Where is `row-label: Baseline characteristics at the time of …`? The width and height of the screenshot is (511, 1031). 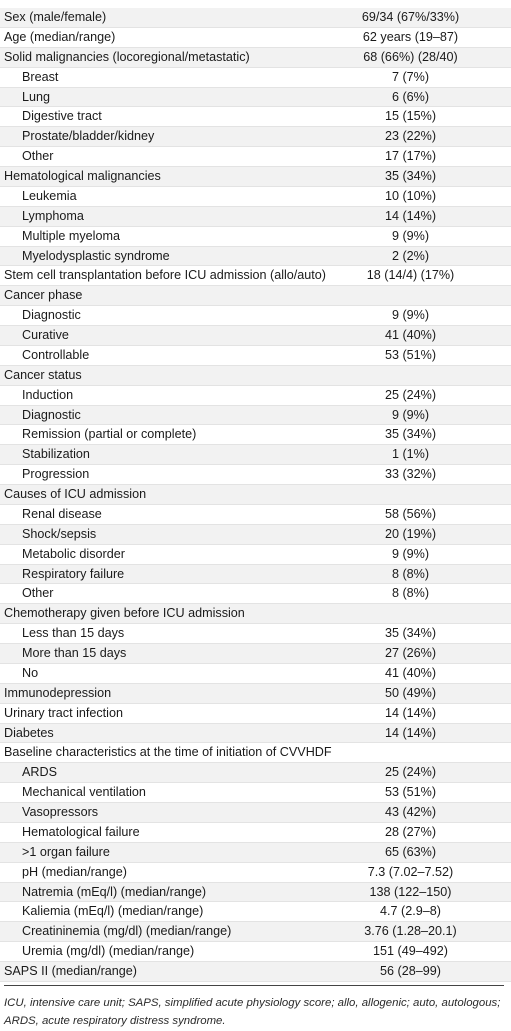 row-label: Baseline characteristics at the time of … is located at coordinates (168, 752).